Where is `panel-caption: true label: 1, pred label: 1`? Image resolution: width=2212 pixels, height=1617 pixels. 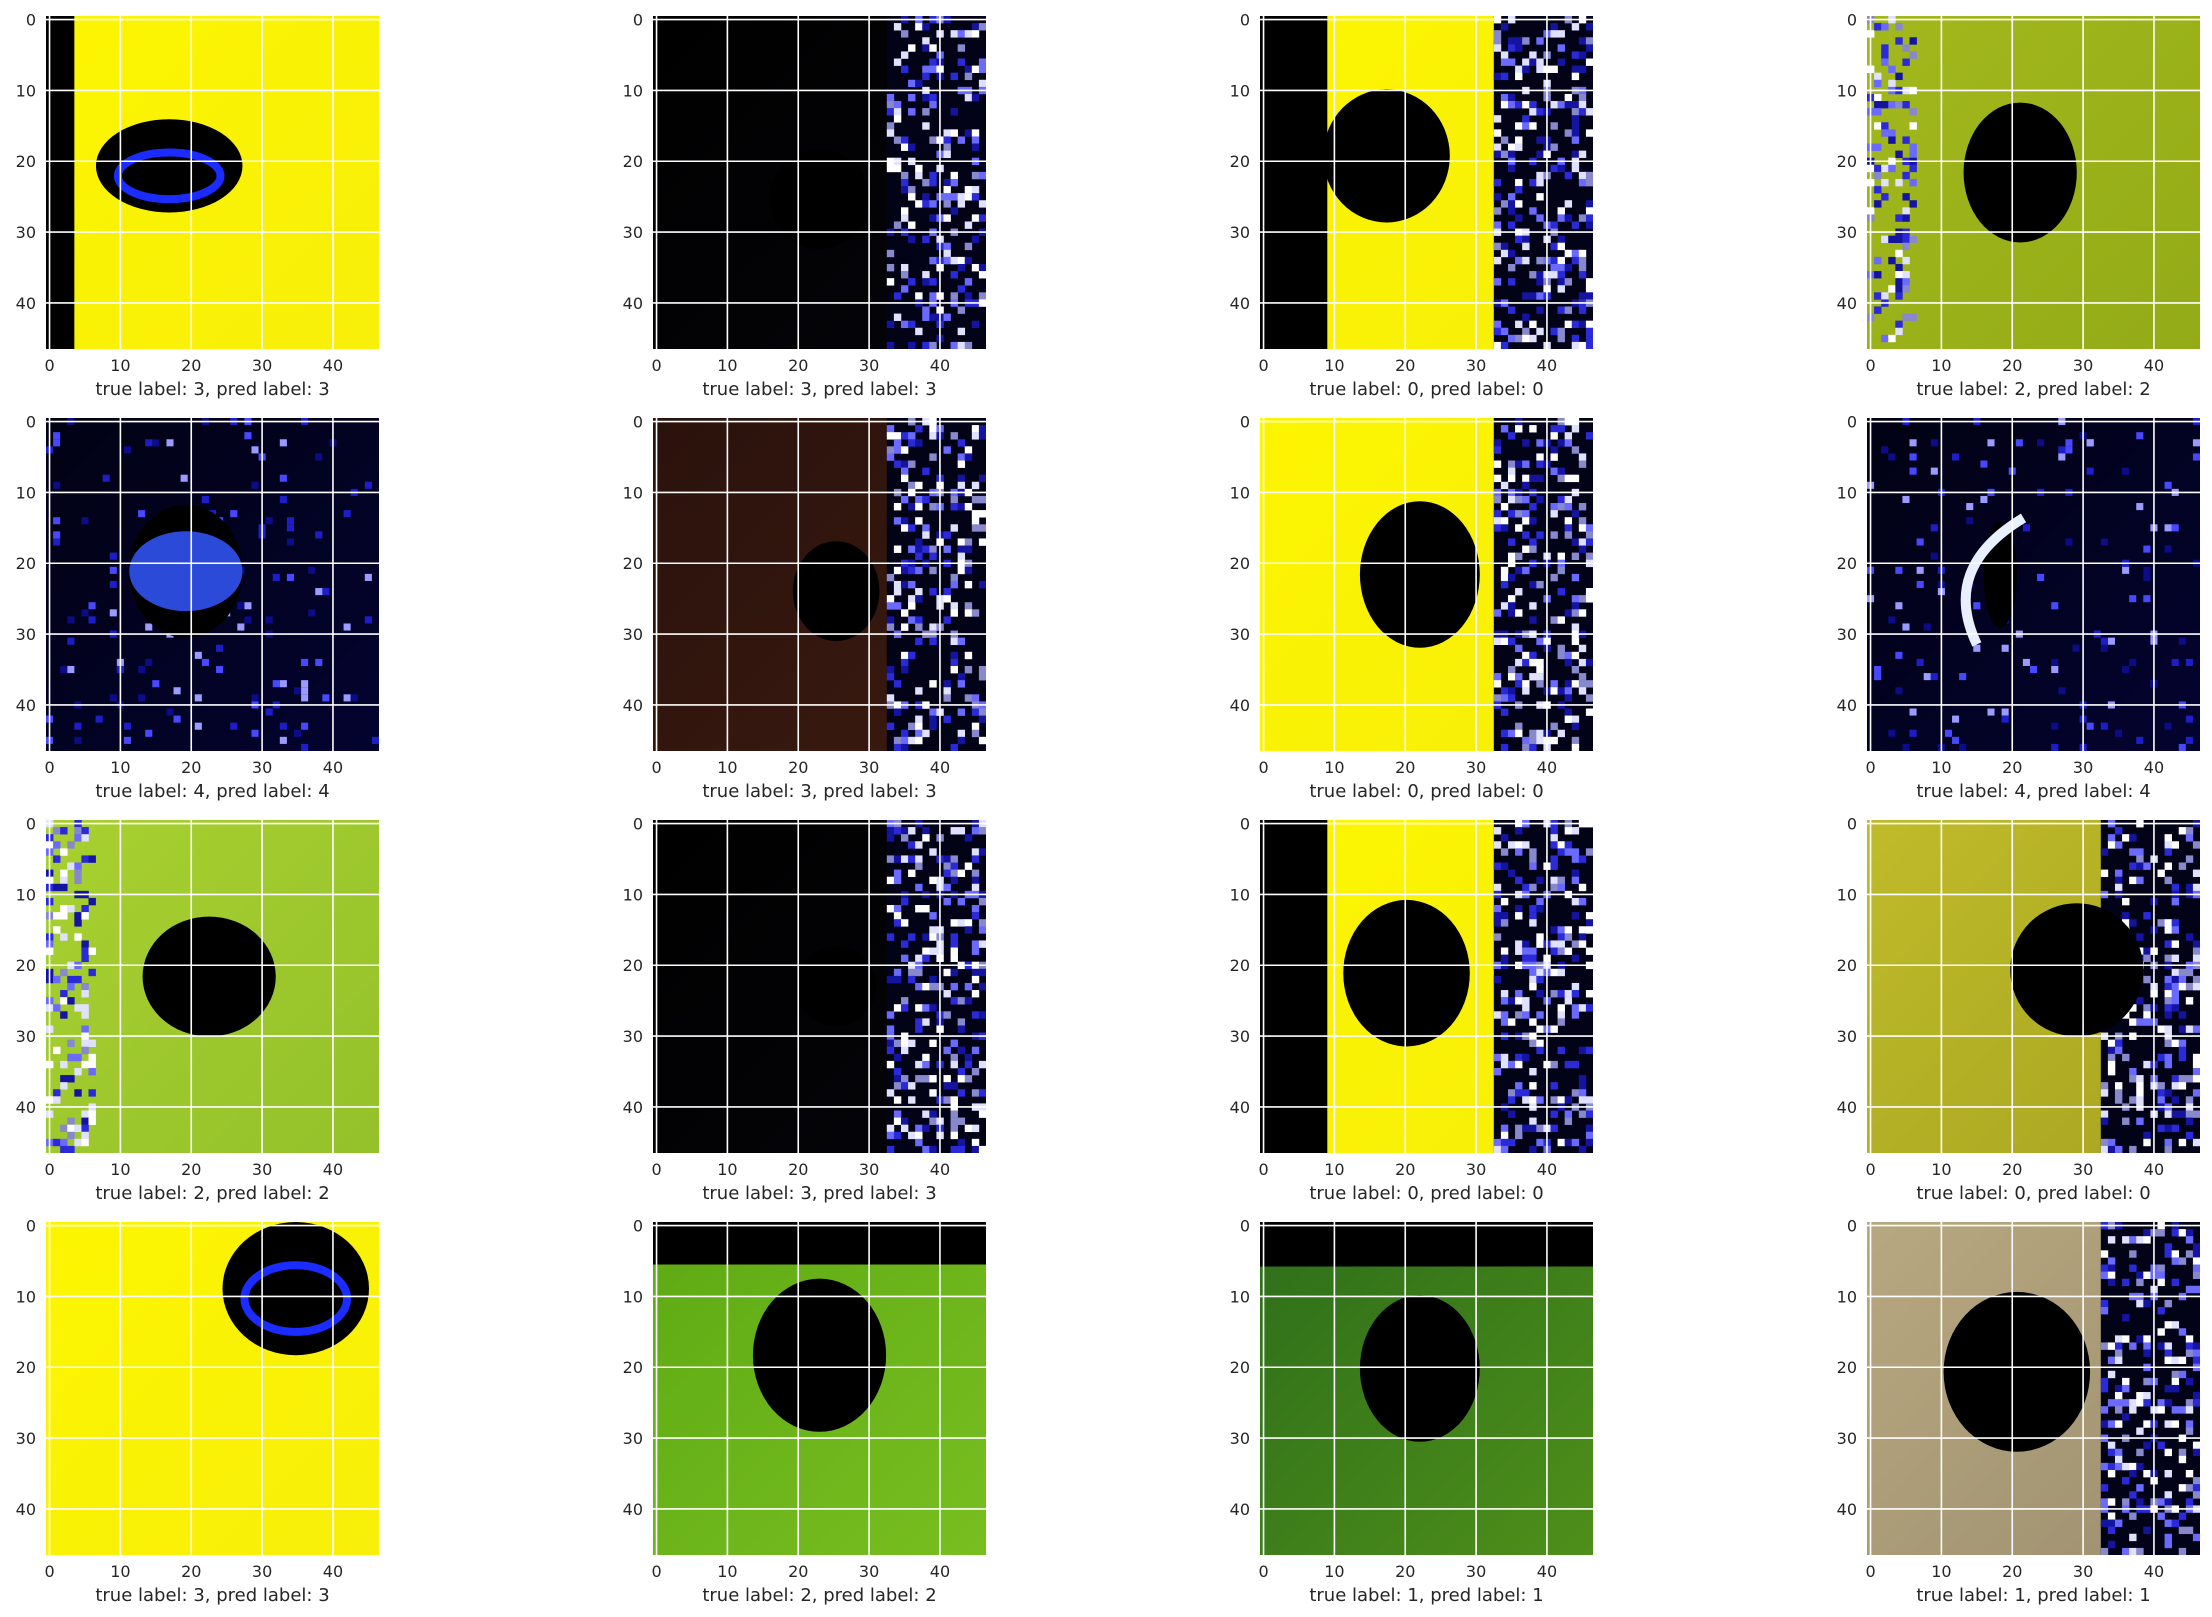
panel-caption: true label: 1, pred label: 1 is located at coordinates (1426, 1595).